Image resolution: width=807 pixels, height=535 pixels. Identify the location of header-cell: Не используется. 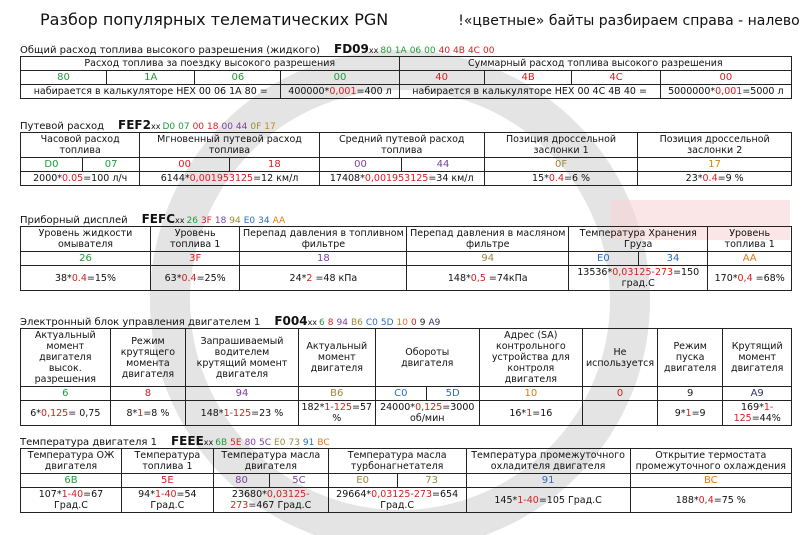
(620, 357).